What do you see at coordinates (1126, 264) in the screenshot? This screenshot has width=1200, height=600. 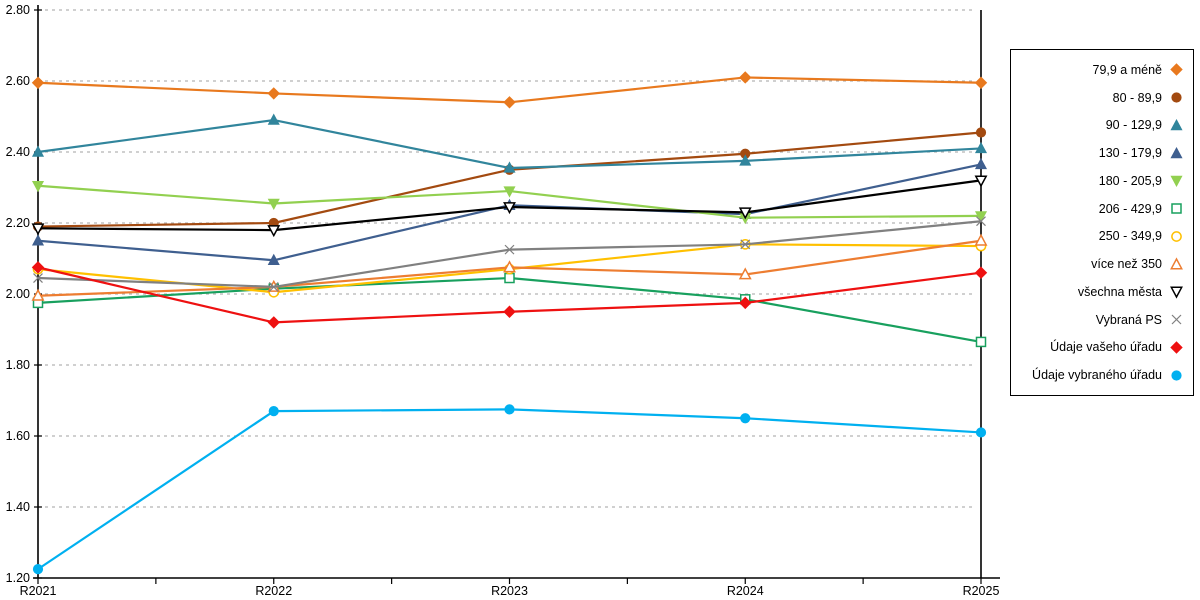 I see `legend-label: více než 350` at bounding box center [1126, 264].